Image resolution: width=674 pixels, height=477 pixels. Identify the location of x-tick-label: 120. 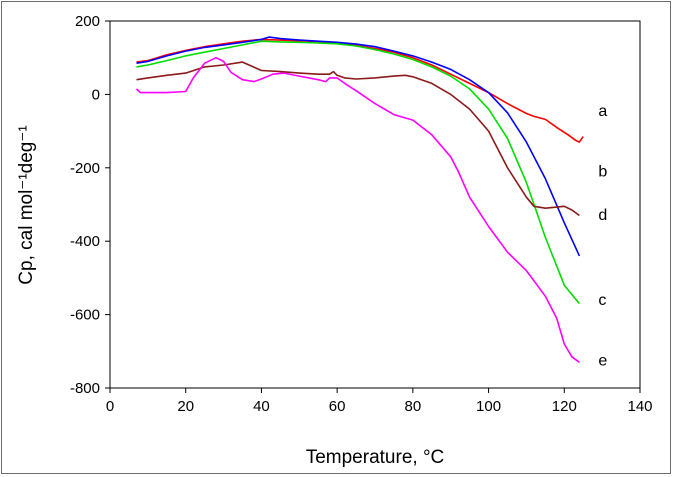
(564, 406).